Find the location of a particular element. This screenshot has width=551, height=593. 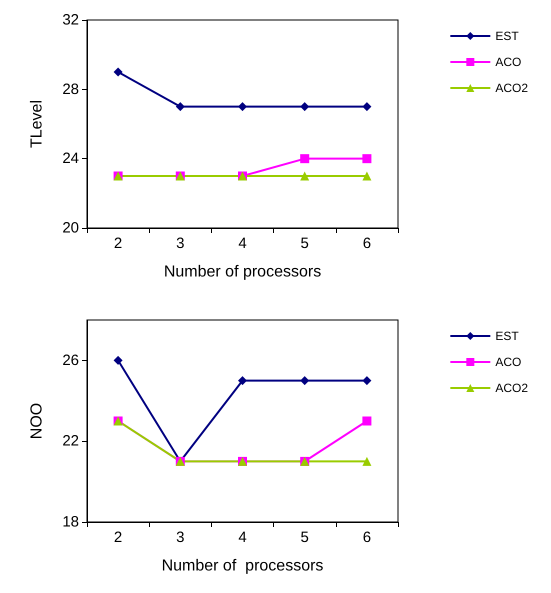

y-tick-label: 18 is located at coordinates (70, 522).